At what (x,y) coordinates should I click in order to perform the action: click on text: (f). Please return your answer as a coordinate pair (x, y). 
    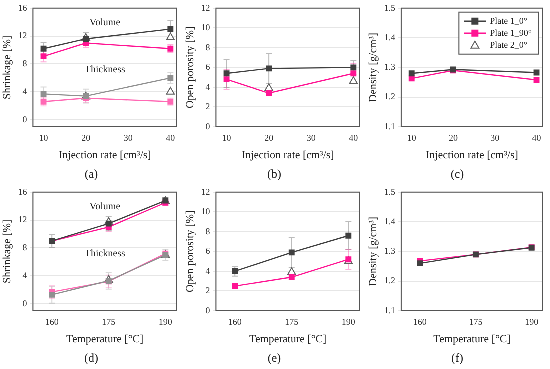
    Looking at the image, I should click on (457, 358).